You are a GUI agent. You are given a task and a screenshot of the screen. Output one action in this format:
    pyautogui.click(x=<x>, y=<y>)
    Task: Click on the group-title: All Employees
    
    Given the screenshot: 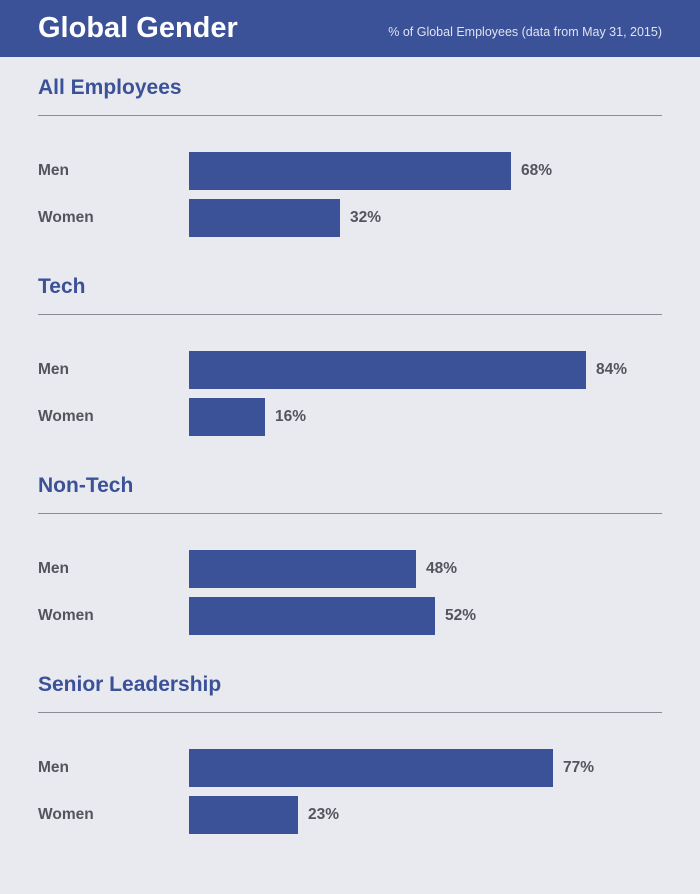 What is the action you would take?
    pyautogui.click(x=110, y=87)
    